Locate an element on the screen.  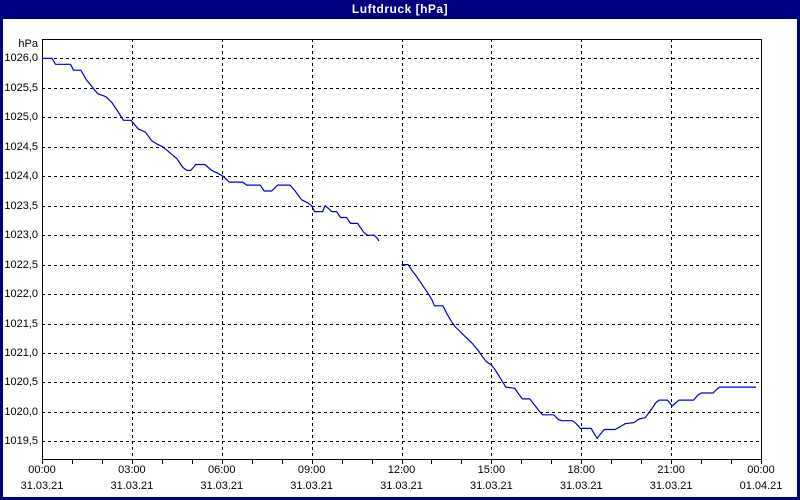
window-titlebar: Luftdruck [hPa] is located at coordinates (400, 9).